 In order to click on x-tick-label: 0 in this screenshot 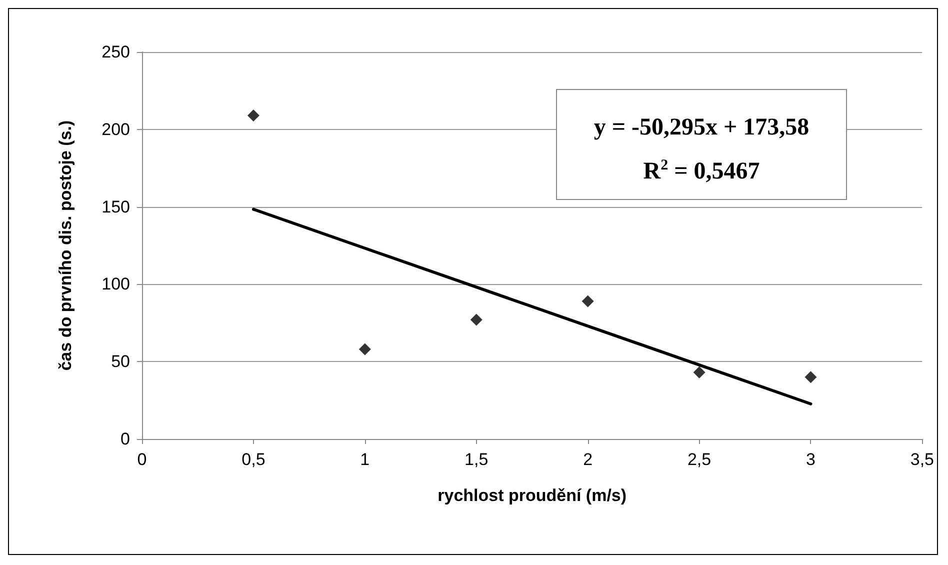, I will do `click(142, 459)`.